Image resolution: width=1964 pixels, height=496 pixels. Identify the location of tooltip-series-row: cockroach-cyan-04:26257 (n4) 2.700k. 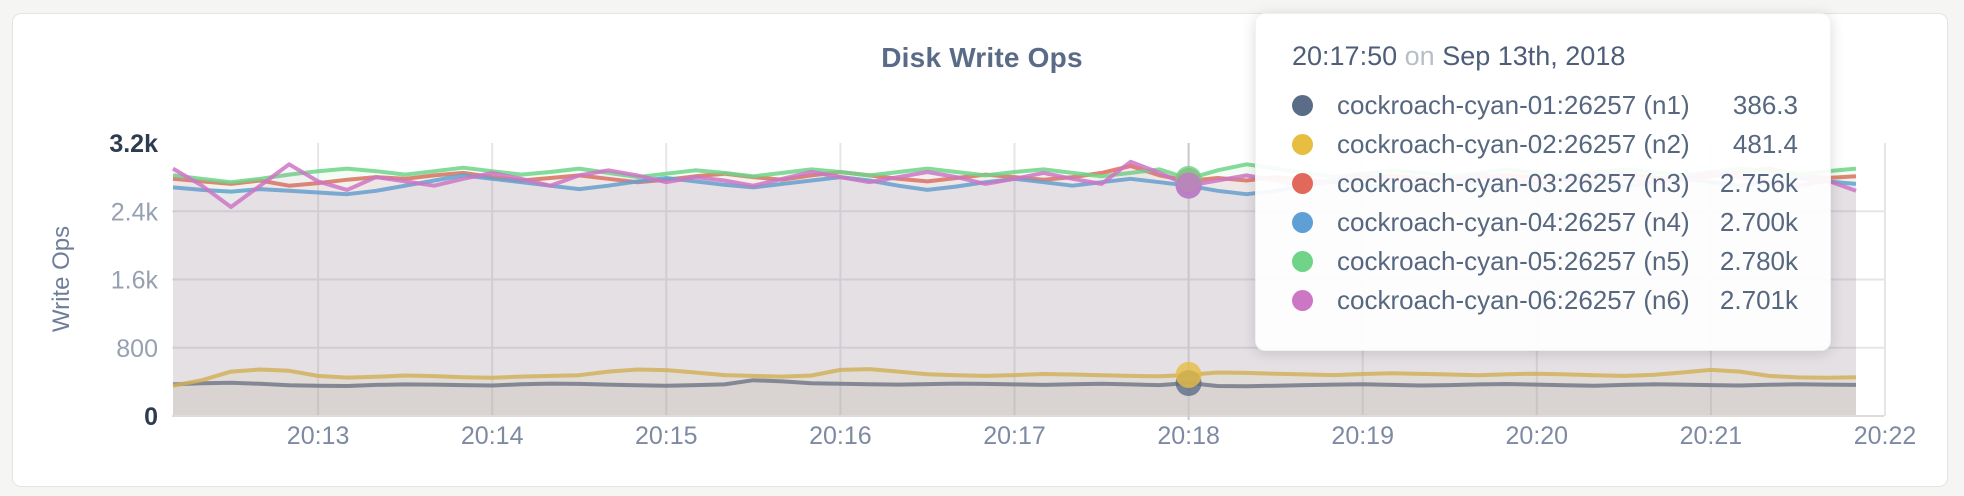
(1545, 222).